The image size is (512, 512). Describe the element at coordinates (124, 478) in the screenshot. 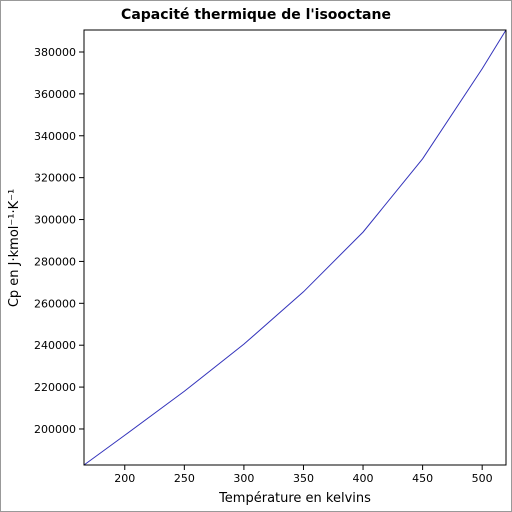

I see `x-tick-label: 200` at that location.